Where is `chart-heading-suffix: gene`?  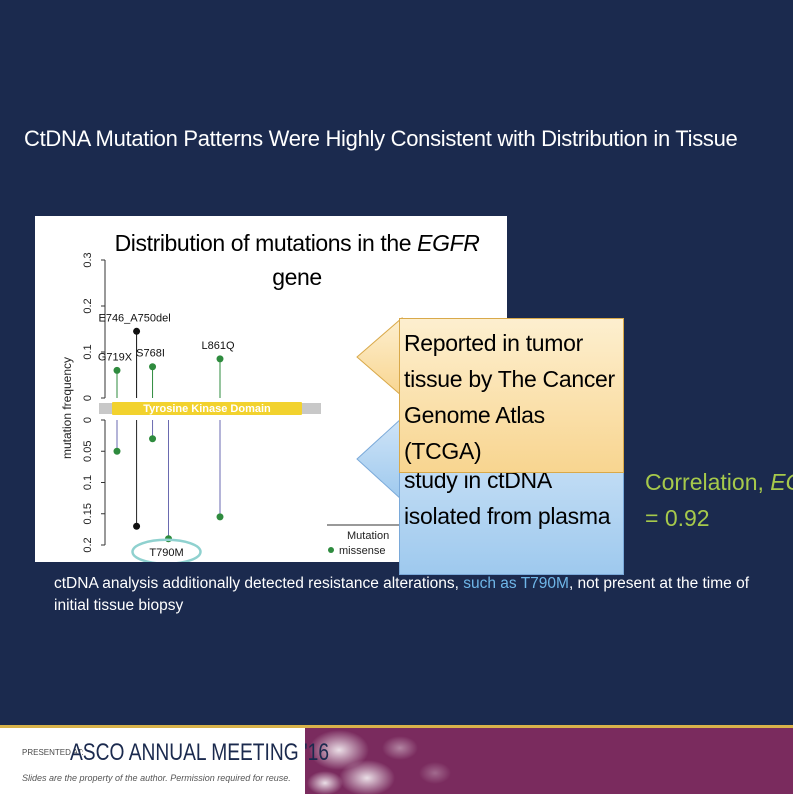
chart-heading-suffix: gene is located at coordinates (297, 277).